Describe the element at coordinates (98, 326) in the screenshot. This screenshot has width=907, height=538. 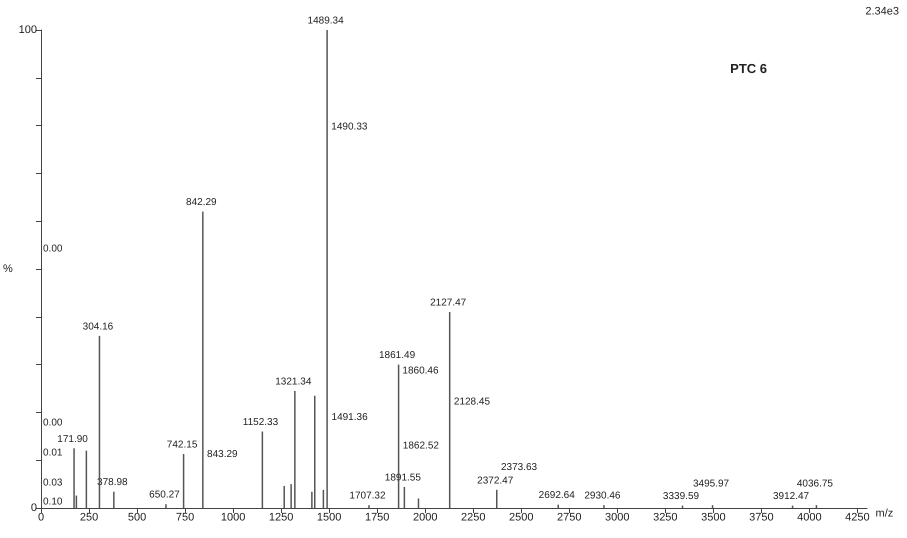
I see `annotation: 304.16` at that location.